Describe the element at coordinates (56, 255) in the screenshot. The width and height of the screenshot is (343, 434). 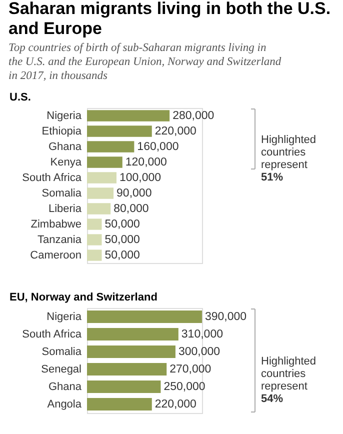
I see `y-tick-label: Cameroon` at that location.